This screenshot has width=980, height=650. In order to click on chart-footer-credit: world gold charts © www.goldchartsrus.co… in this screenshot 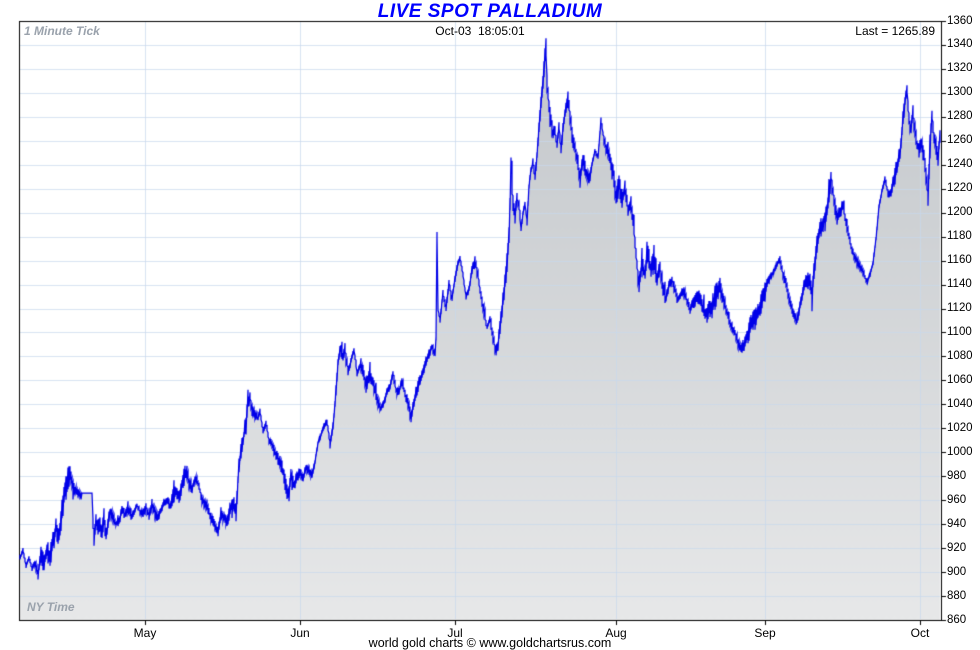, I will do `click(490, 643)`.